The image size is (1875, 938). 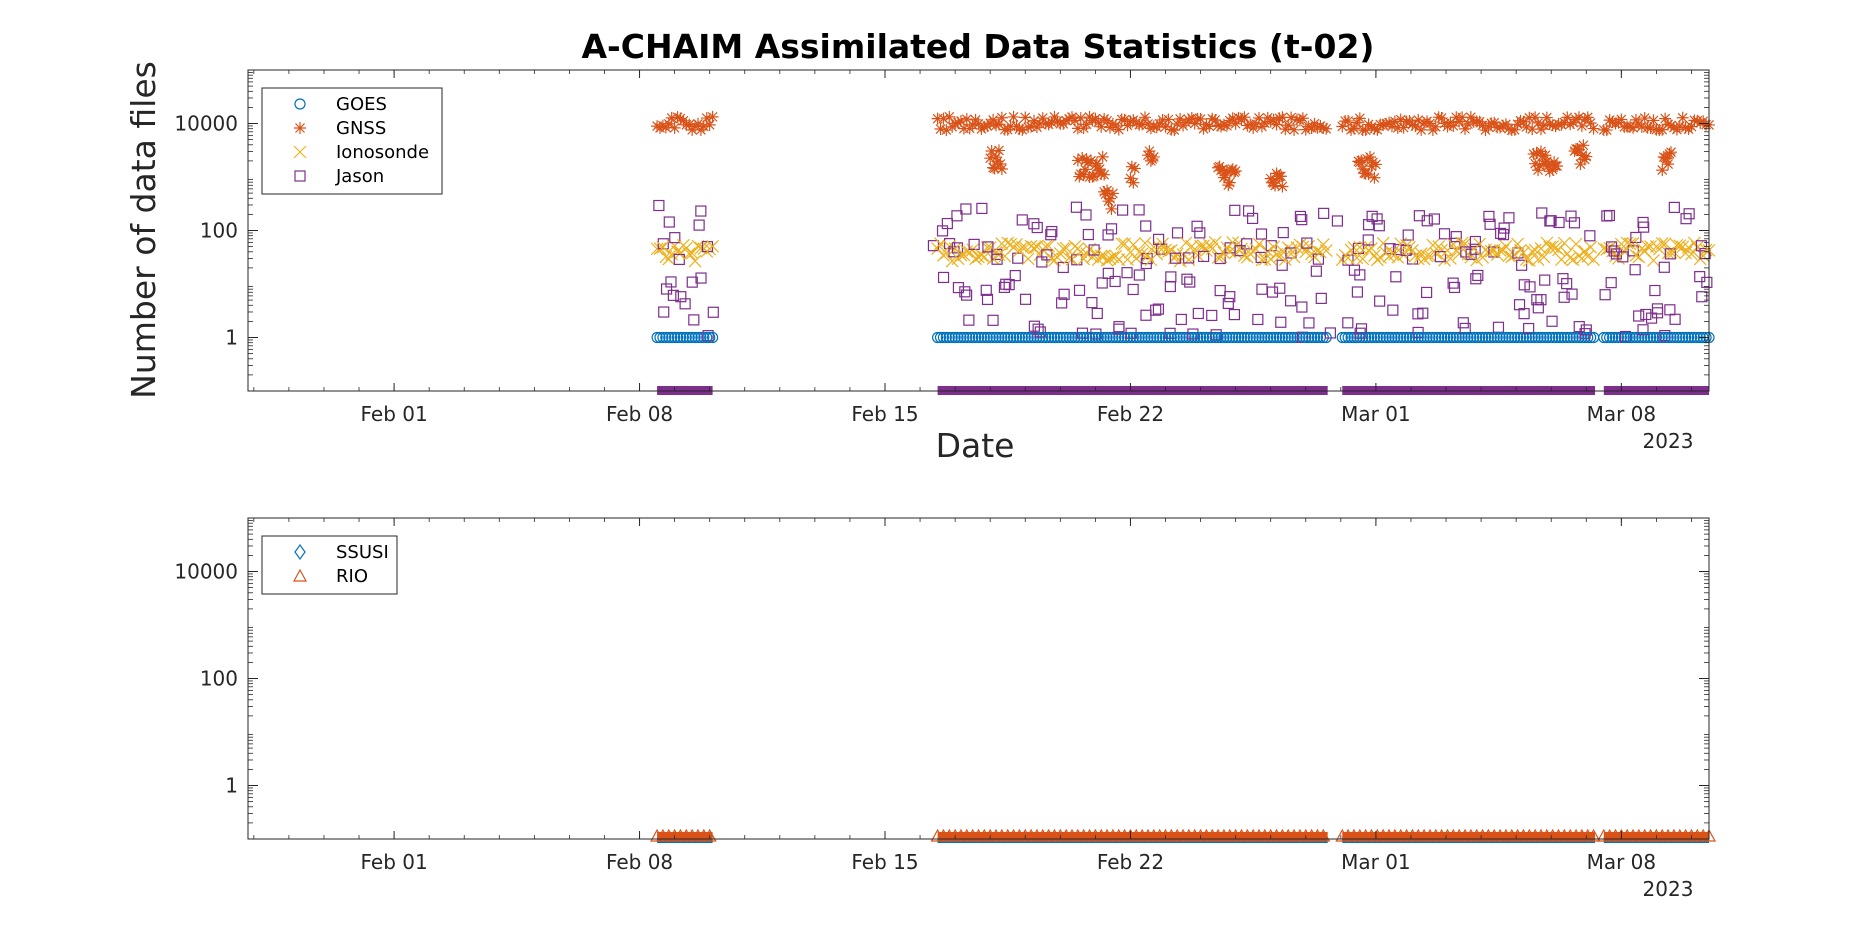 I want to click on top-legend: GOES GNSS Ionosonde Jason, so click(x=352, y=141).